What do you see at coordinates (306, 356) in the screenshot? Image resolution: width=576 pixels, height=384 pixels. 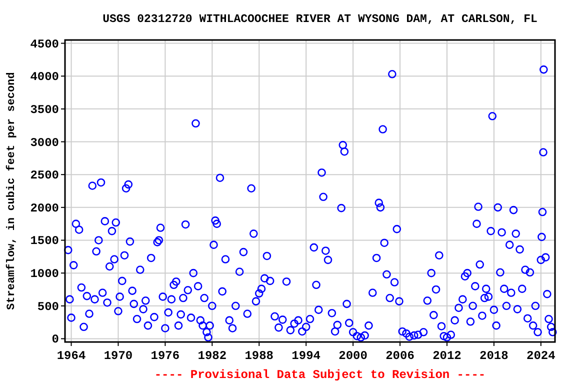 I see `x-tick-label: 1994` at bounding box center [306, 356].